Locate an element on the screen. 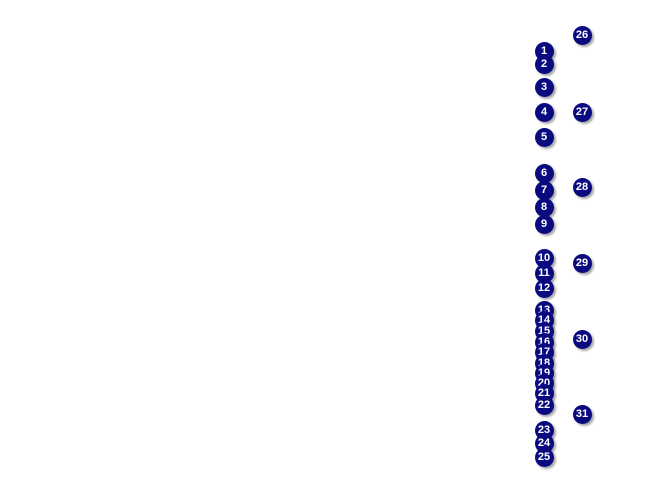  numbered-marker-24: 24 is located at coordinates (544, 443).